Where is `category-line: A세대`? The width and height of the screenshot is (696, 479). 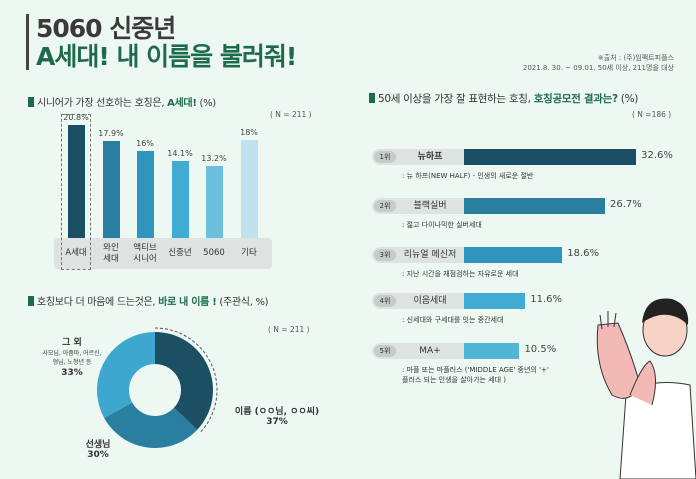 category-line: A세대 is located at coordinates (76, 253).